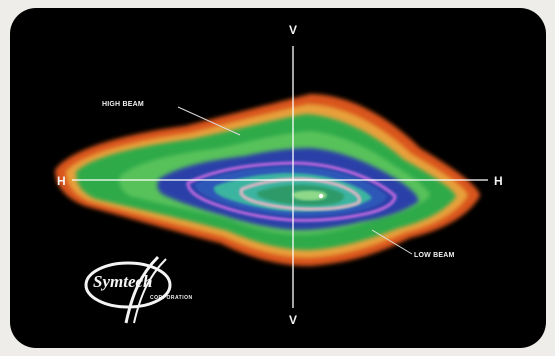 This screenshot has width=555, height=356. I want to click on beam-contour-purple, so click(291, 191).